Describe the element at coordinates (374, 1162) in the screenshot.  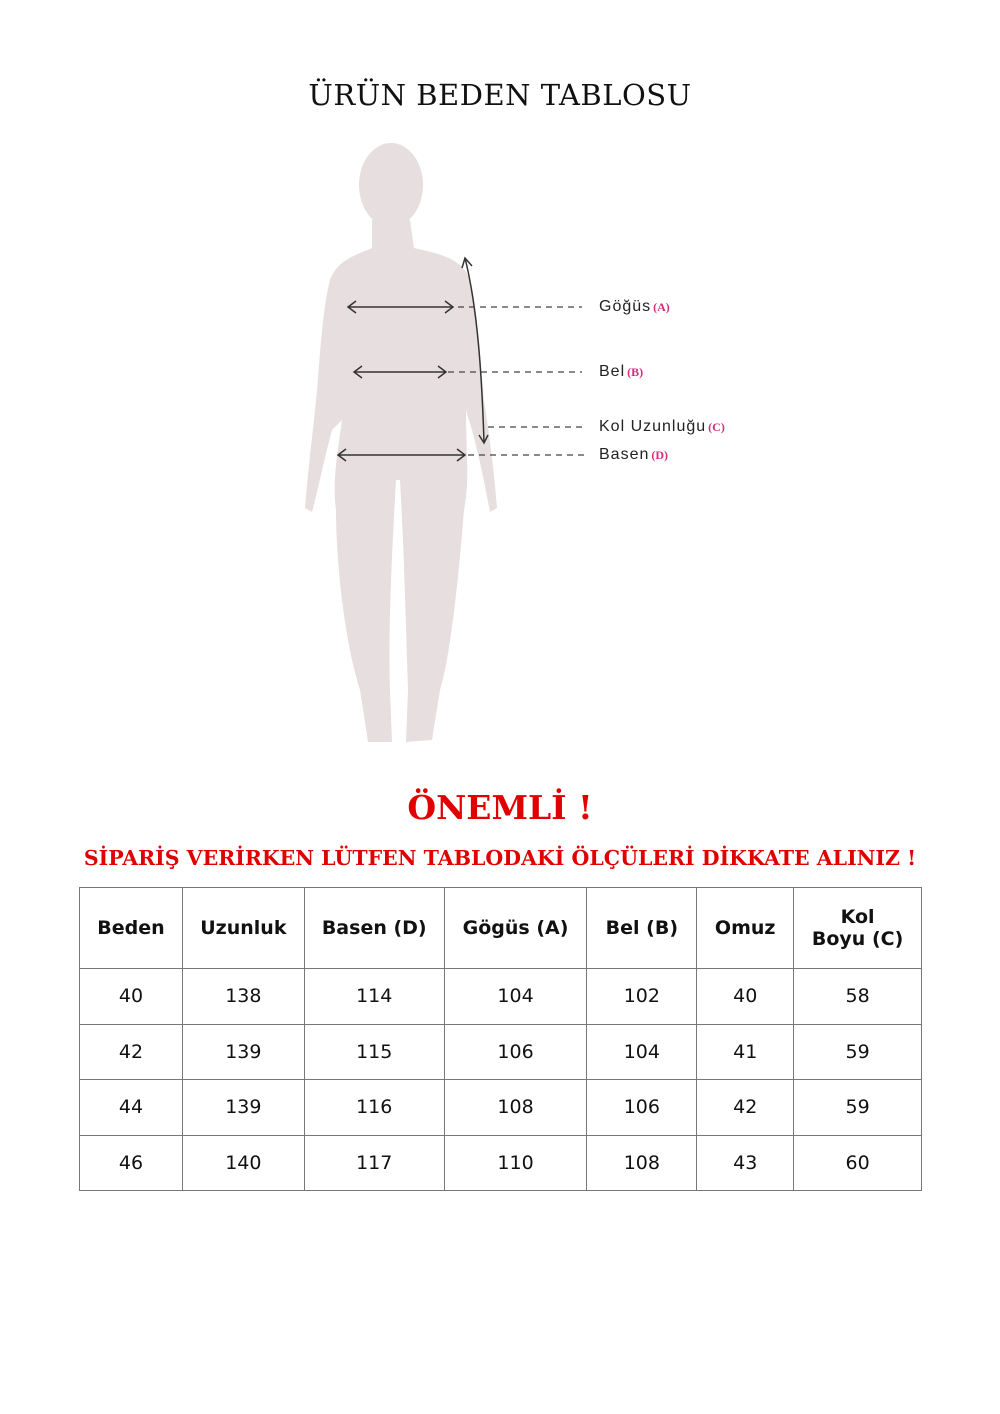
I see `table-cell: 117` at that location.